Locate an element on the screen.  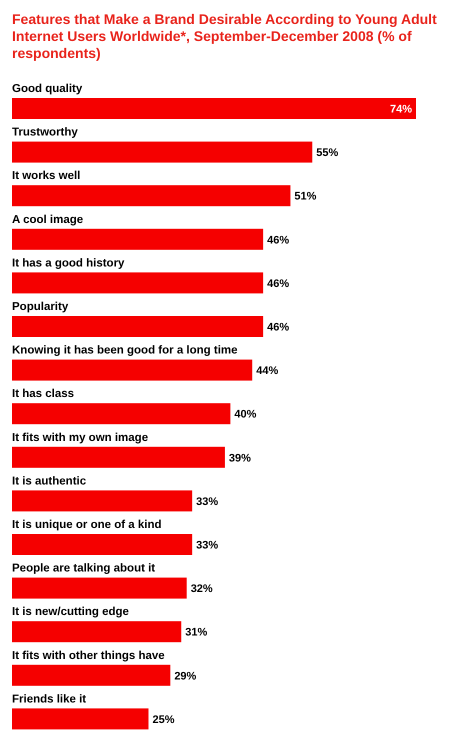
y-tick-label: It works well is located at coordinates (46, 176).